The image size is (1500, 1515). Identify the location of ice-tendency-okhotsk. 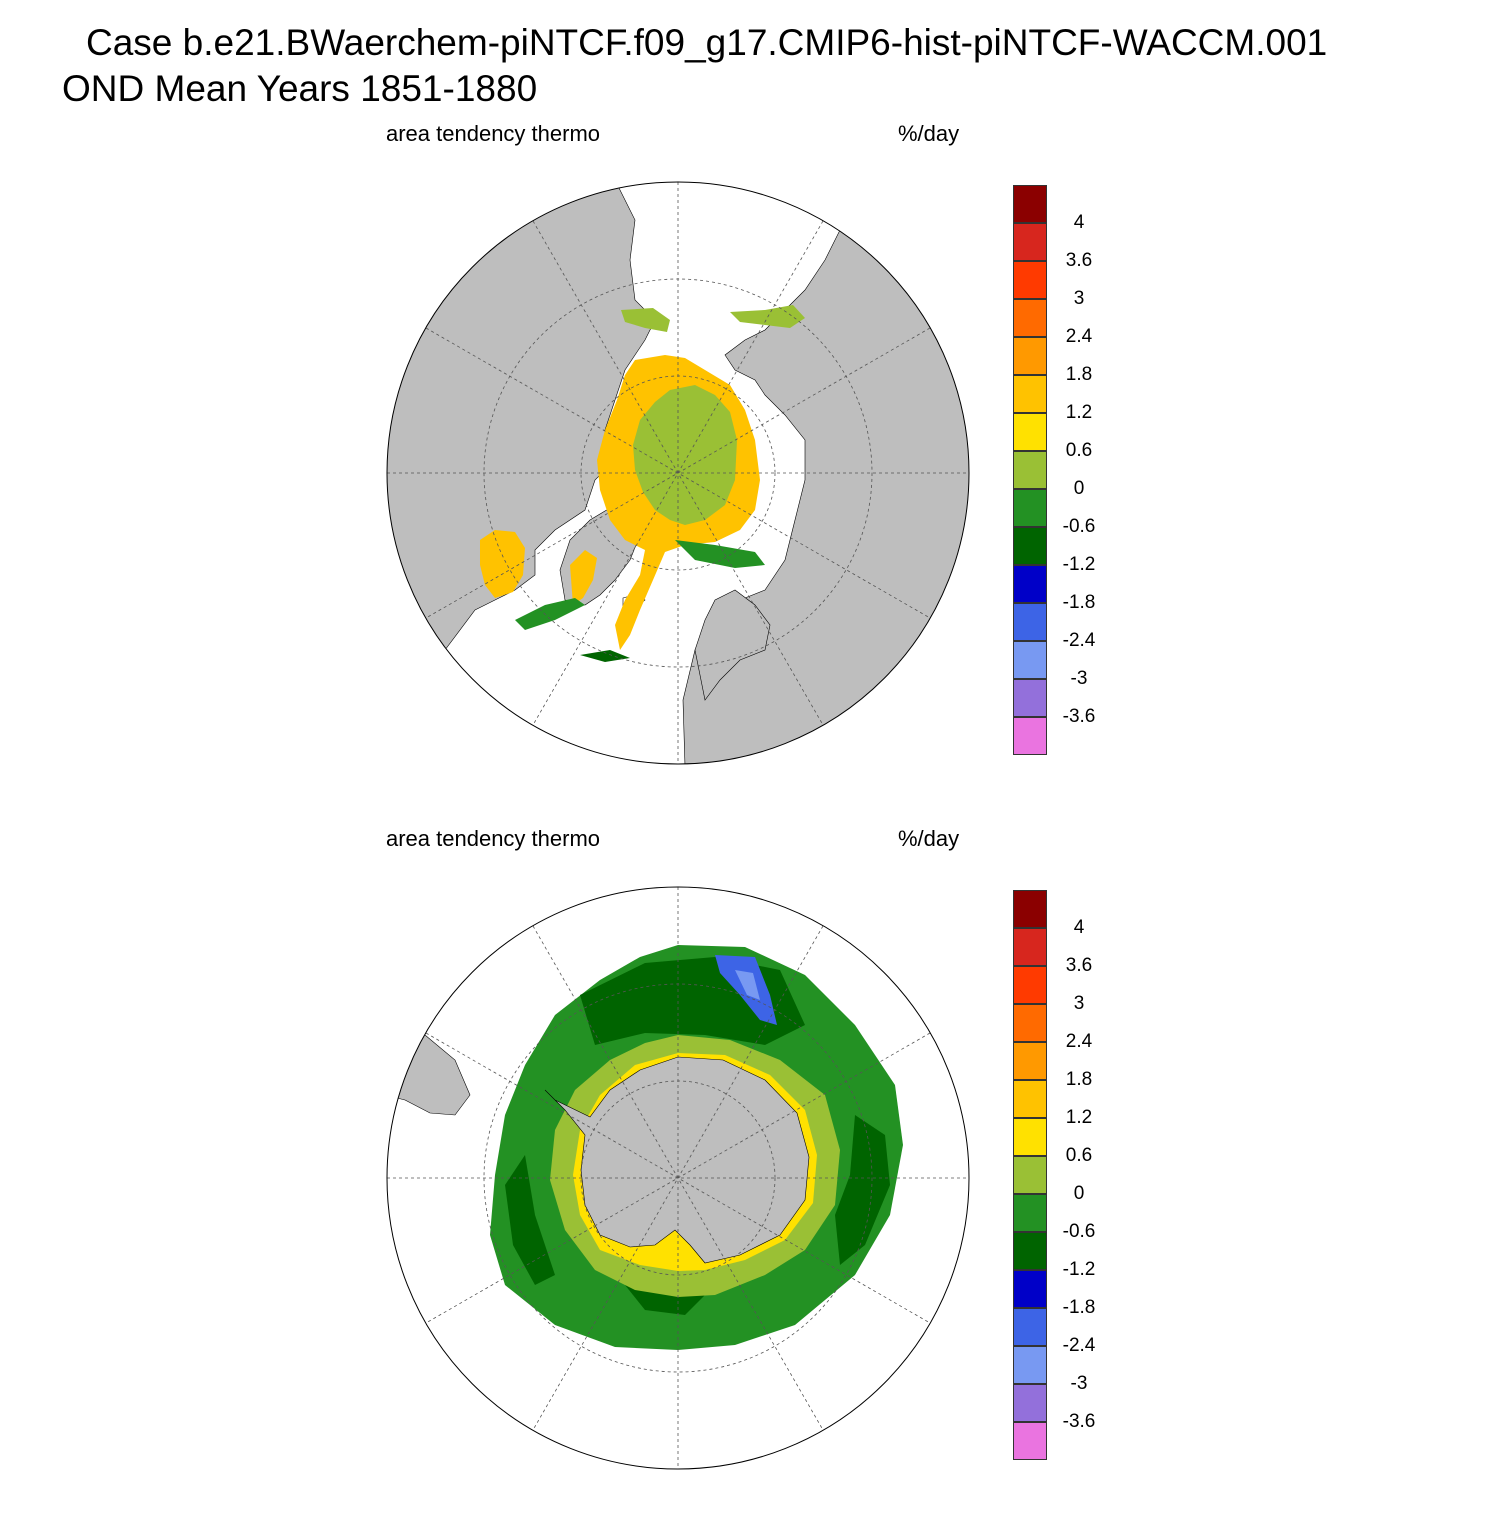
(767, 316).